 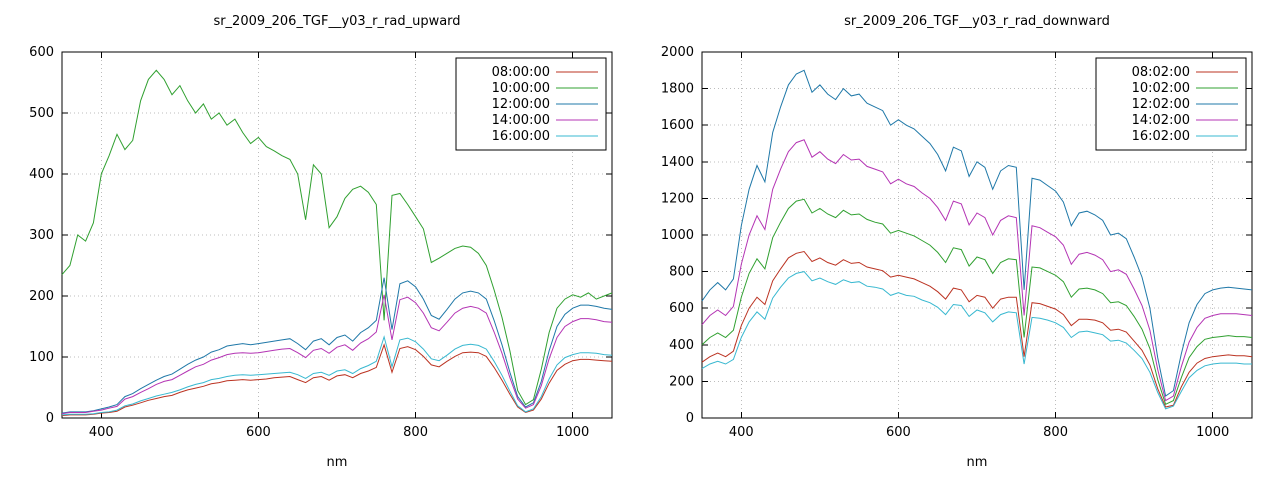 What do you see at coordinates (677, 89) in the screenshot?
I see `y-tick-label: 1800` at bounding box center [677, 89].